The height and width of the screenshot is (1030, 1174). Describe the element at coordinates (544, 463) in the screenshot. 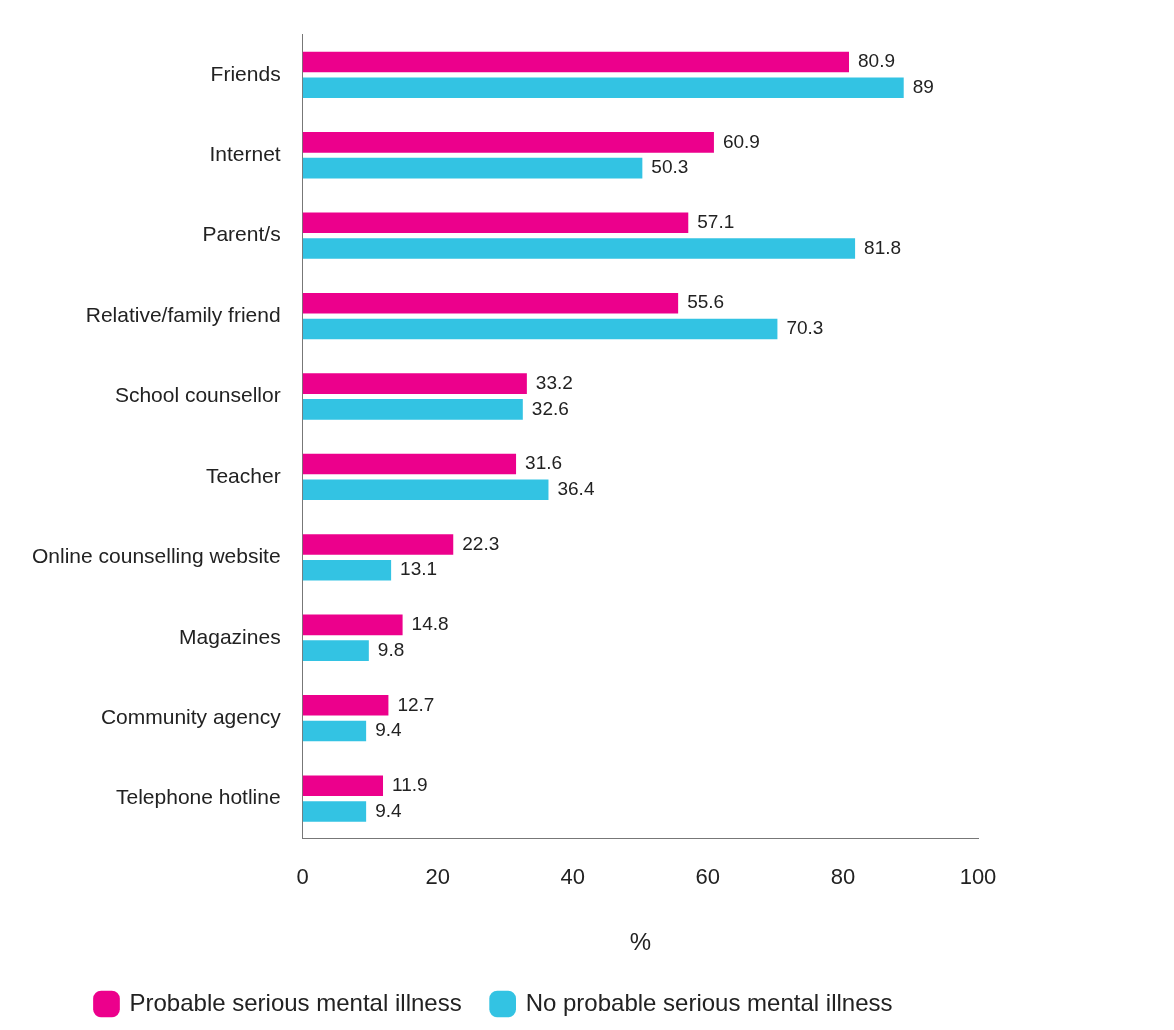

I see `data-label: 31.6` at that location.